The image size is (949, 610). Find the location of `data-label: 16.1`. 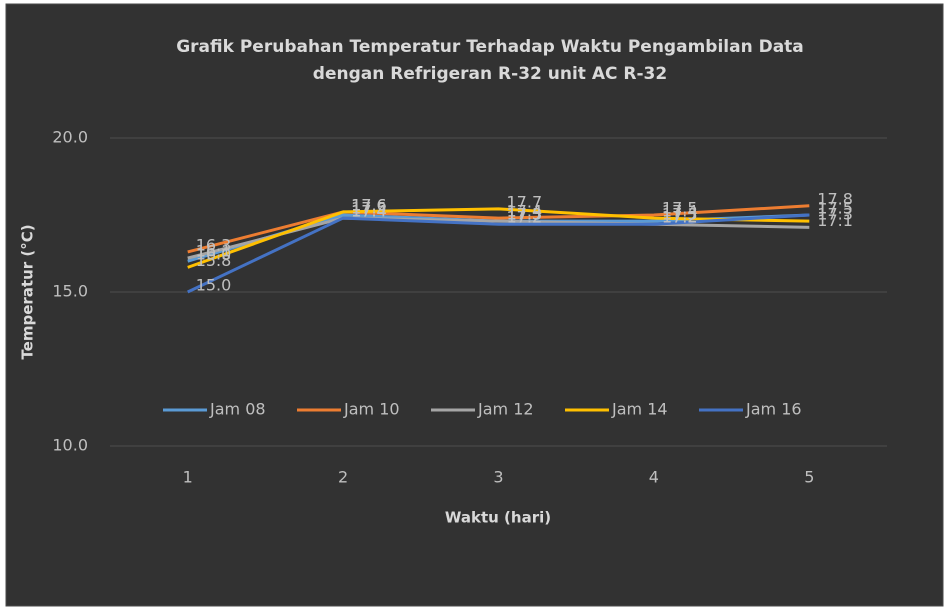

data-label: 16.1 is located at coordinates (214, 251).